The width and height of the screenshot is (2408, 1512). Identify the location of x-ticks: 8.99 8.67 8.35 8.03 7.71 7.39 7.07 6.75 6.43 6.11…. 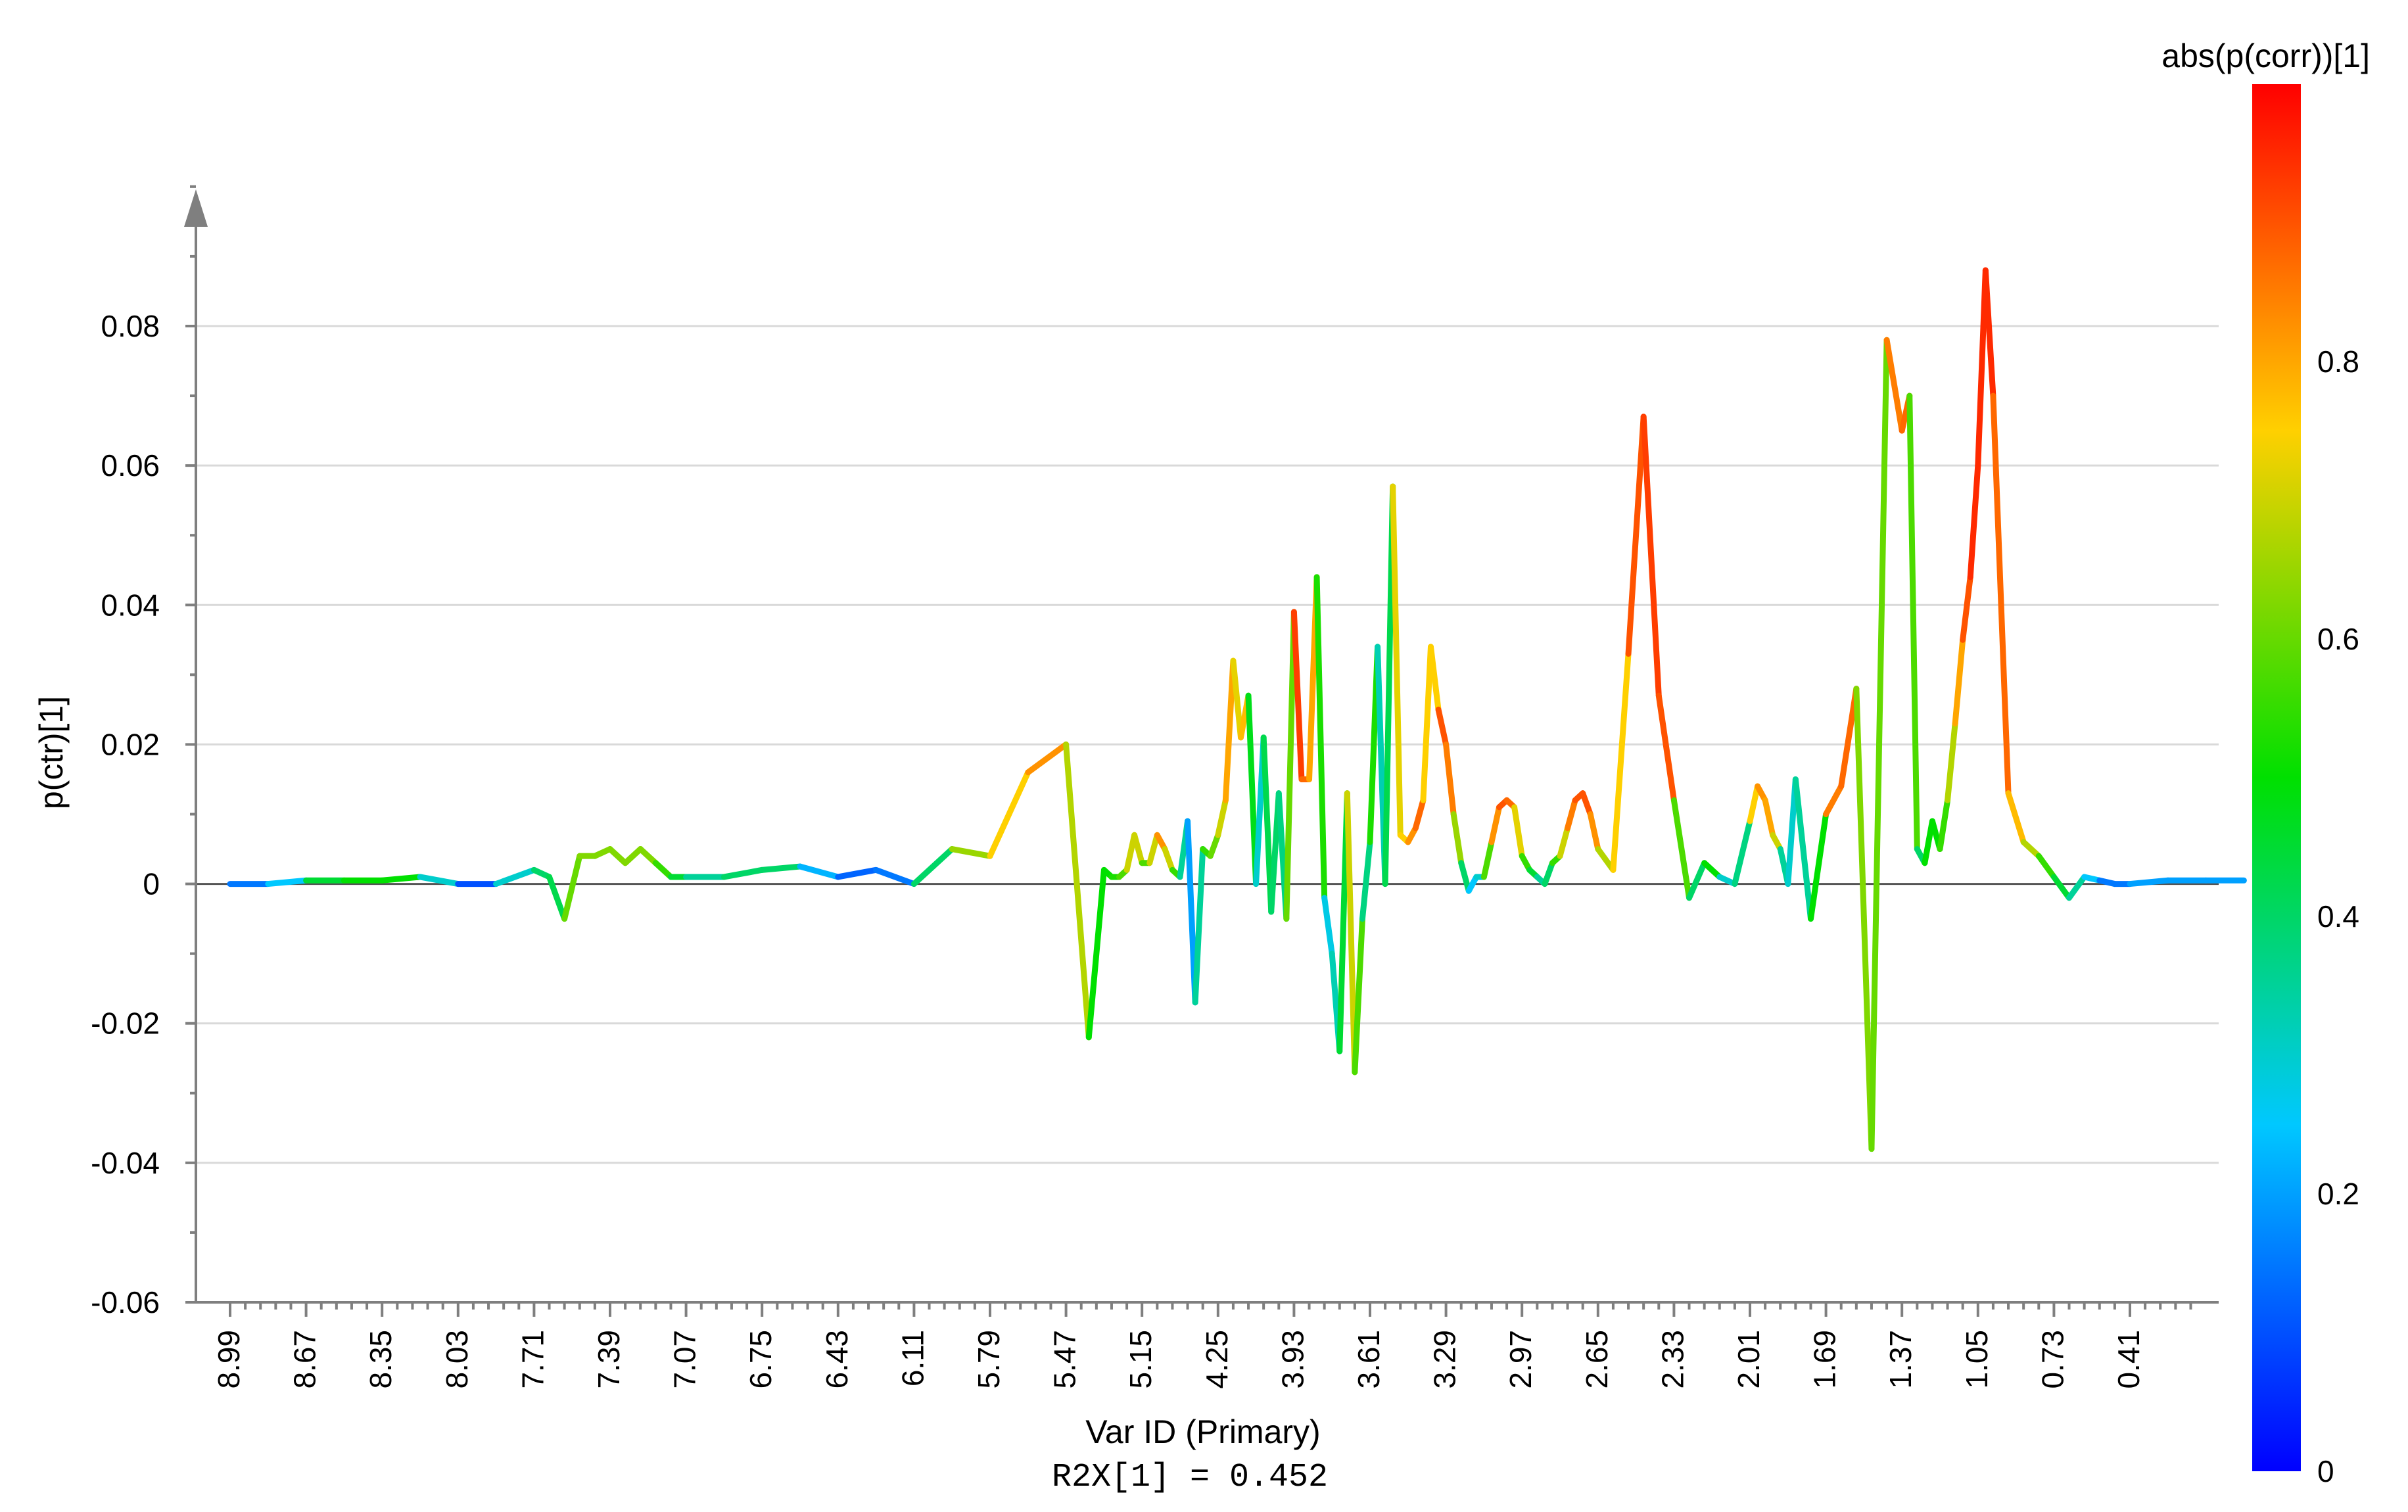
(1202, 1345).